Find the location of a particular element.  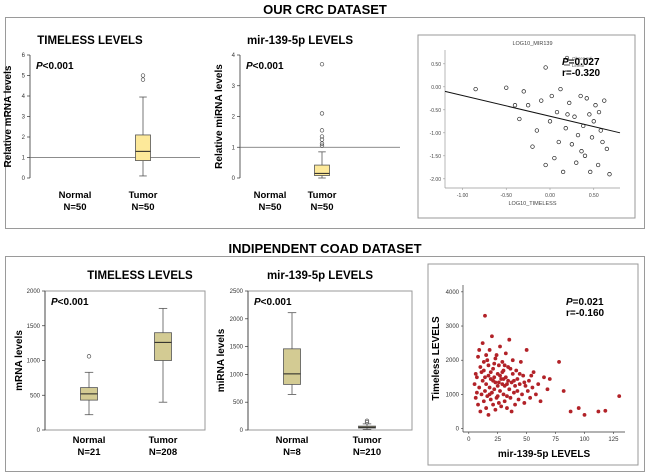

y-axis-label: miRNA levels is located at coordinates (221, 360).